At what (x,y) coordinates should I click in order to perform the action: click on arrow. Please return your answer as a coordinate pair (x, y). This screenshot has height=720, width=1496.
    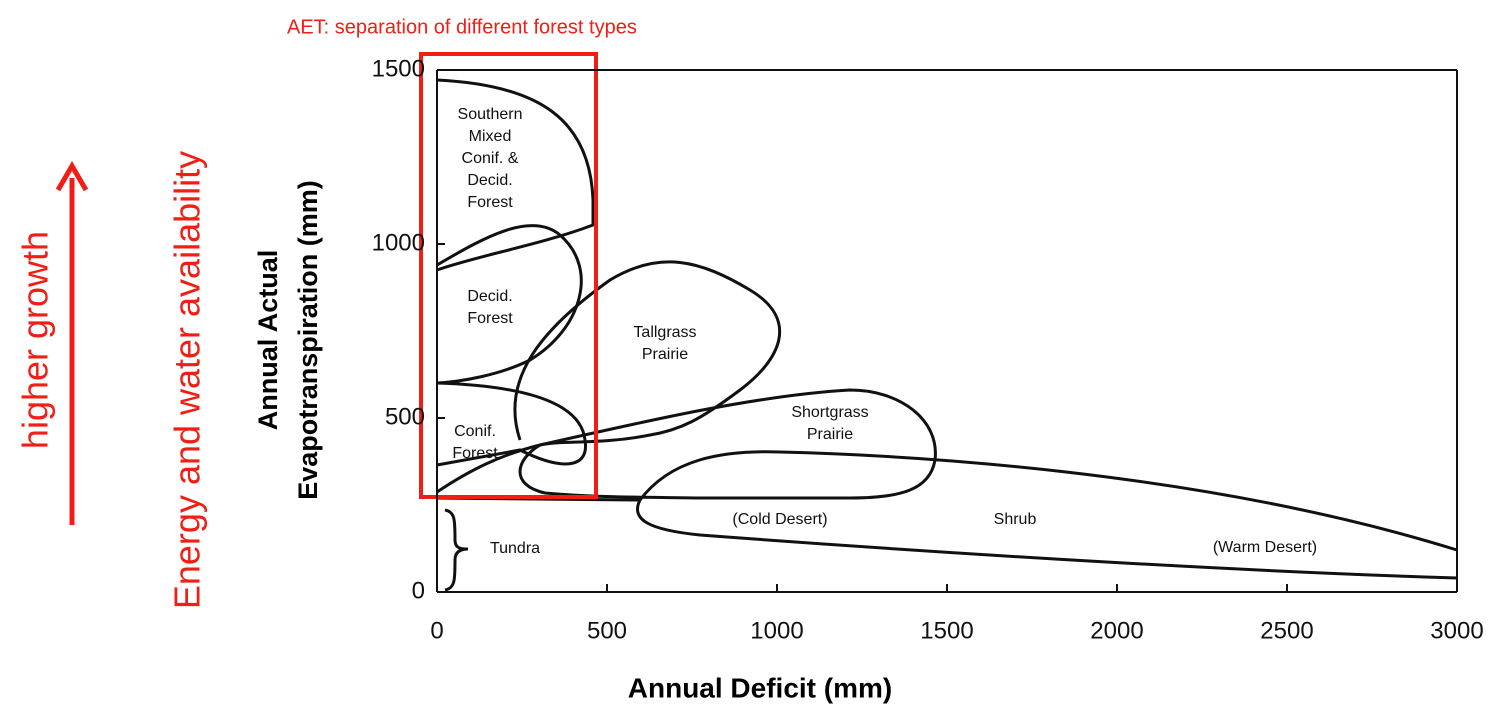
    Looking at the image, I should click on (72, 343).